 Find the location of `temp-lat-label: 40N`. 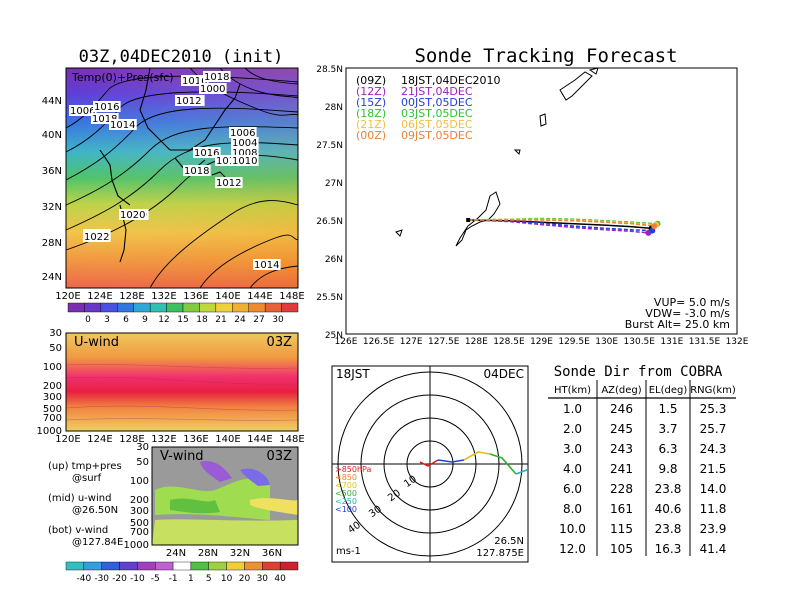

temp-lat-label: 40N is located at coordinates (52, 135).